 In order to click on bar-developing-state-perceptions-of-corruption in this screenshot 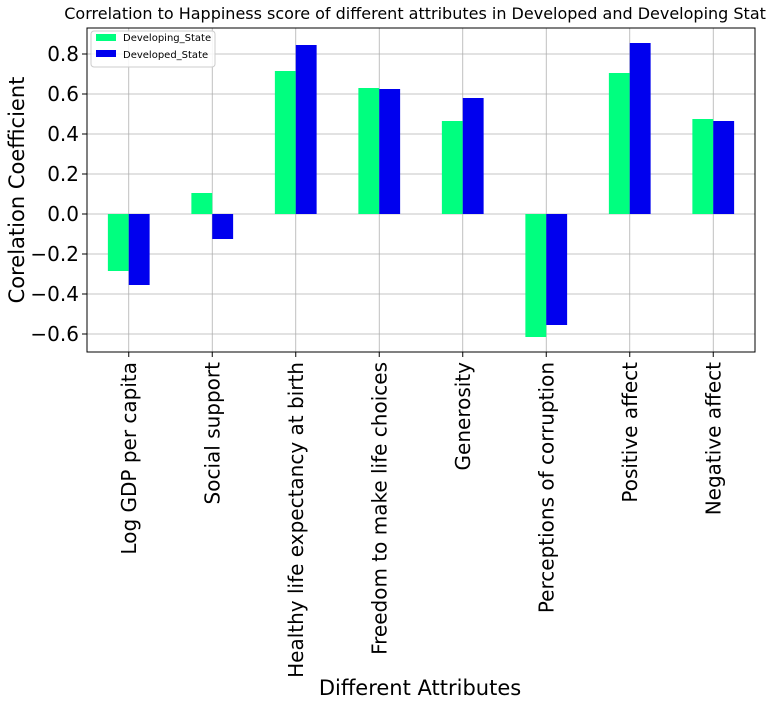, I will do `click(536, 275)`.